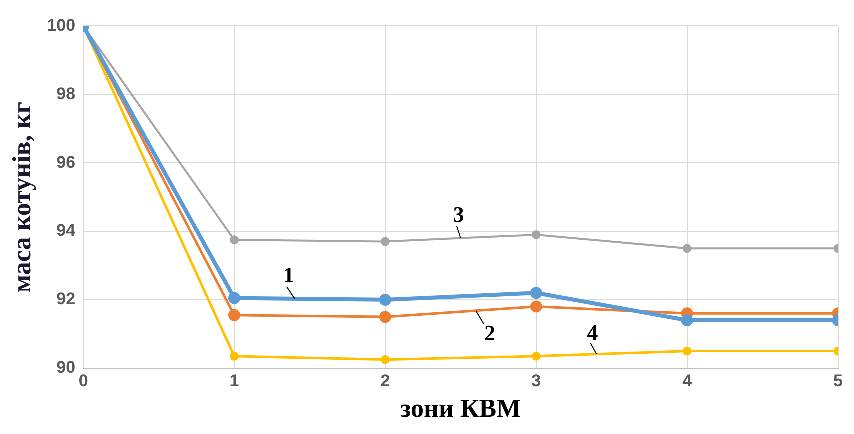  I want to click on x-tick-label: 3, so click(537, 380).